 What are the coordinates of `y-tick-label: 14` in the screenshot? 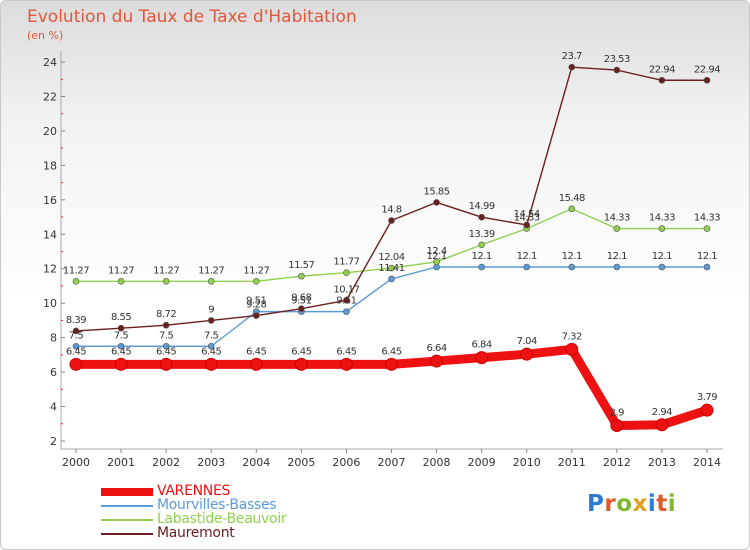 It's located at (50, 234).